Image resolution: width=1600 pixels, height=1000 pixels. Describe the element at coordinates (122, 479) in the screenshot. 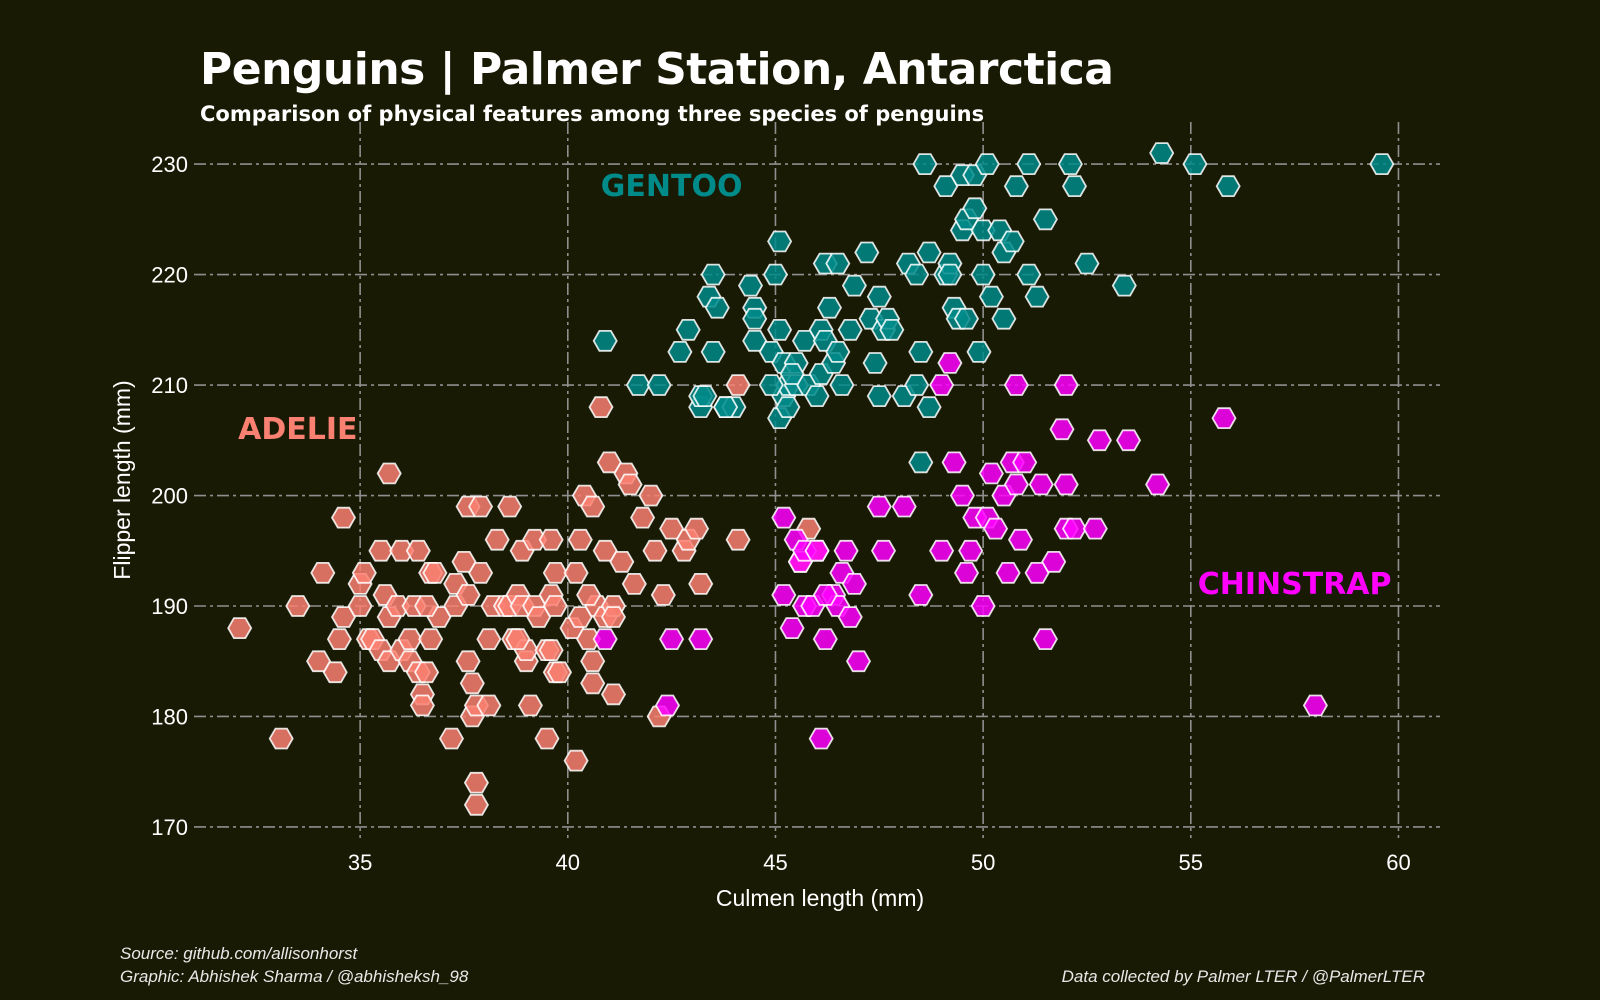

I see `y-axis-label: Flipper length (mm)` at that location.